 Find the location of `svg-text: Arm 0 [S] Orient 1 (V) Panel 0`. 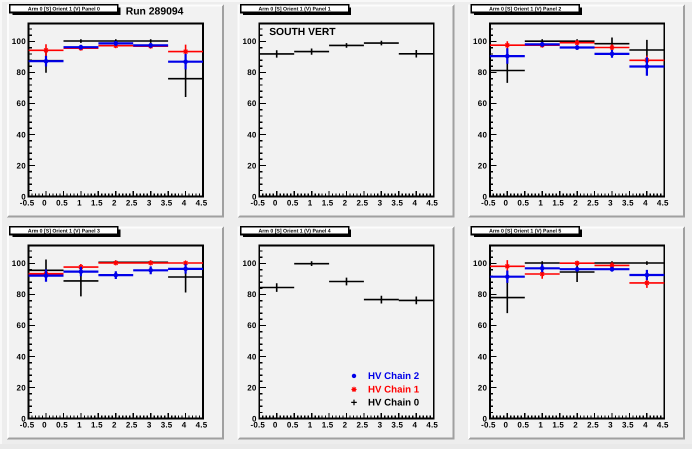

svg-text: Arm 0 [S] Orient 1 (V) Panel 0 is located at coordinates (64, 10).